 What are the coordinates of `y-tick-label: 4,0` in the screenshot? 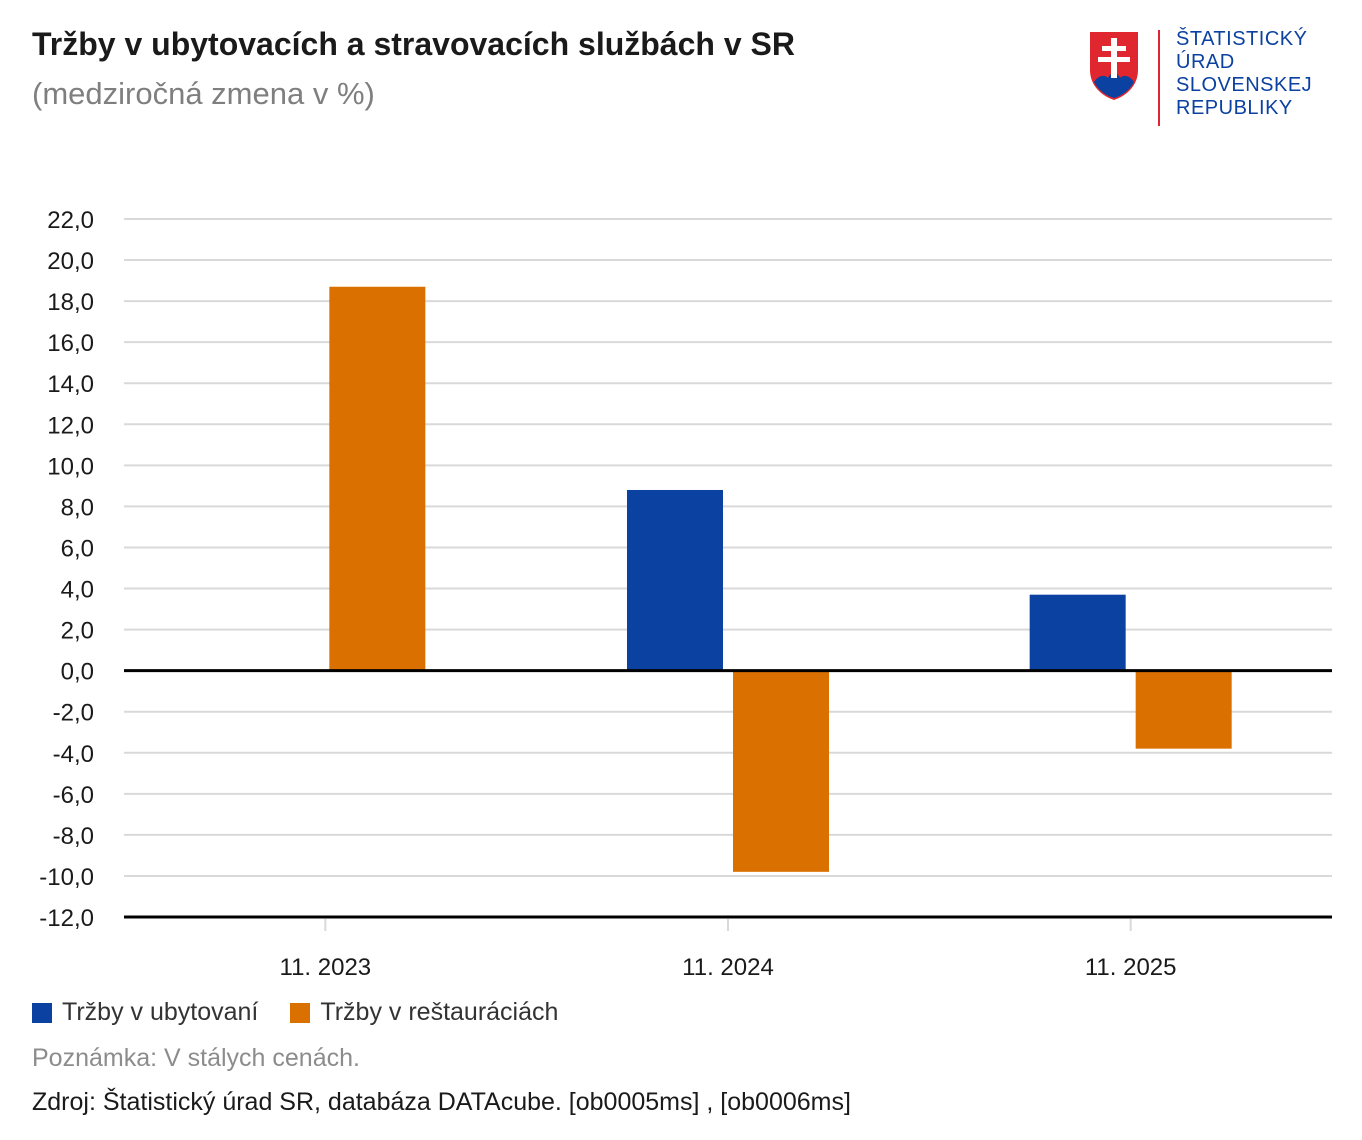 It's located at (77, 590).